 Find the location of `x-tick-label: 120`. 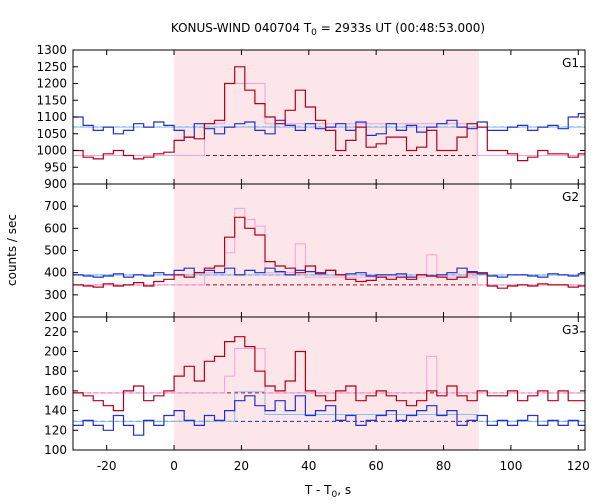

x-tick-label: 120 is located at coordinates (578, 466).